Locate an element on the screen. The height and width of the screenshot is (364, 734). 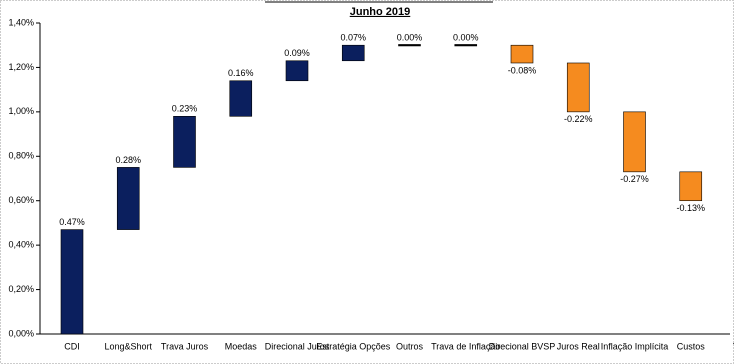
x-tick-label: CDI is located at coordinates (72, 346).